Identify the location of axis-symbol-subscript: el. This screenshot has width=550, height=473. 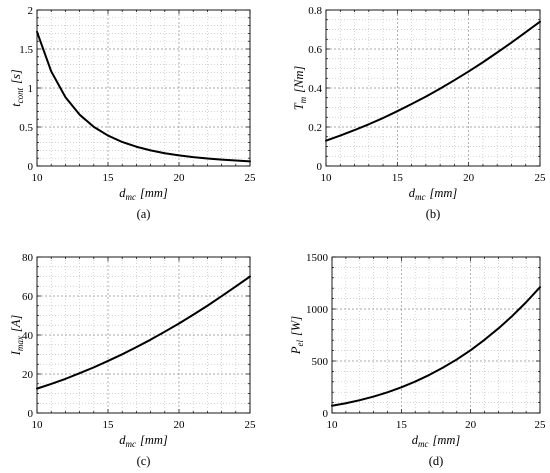
(300, 343).